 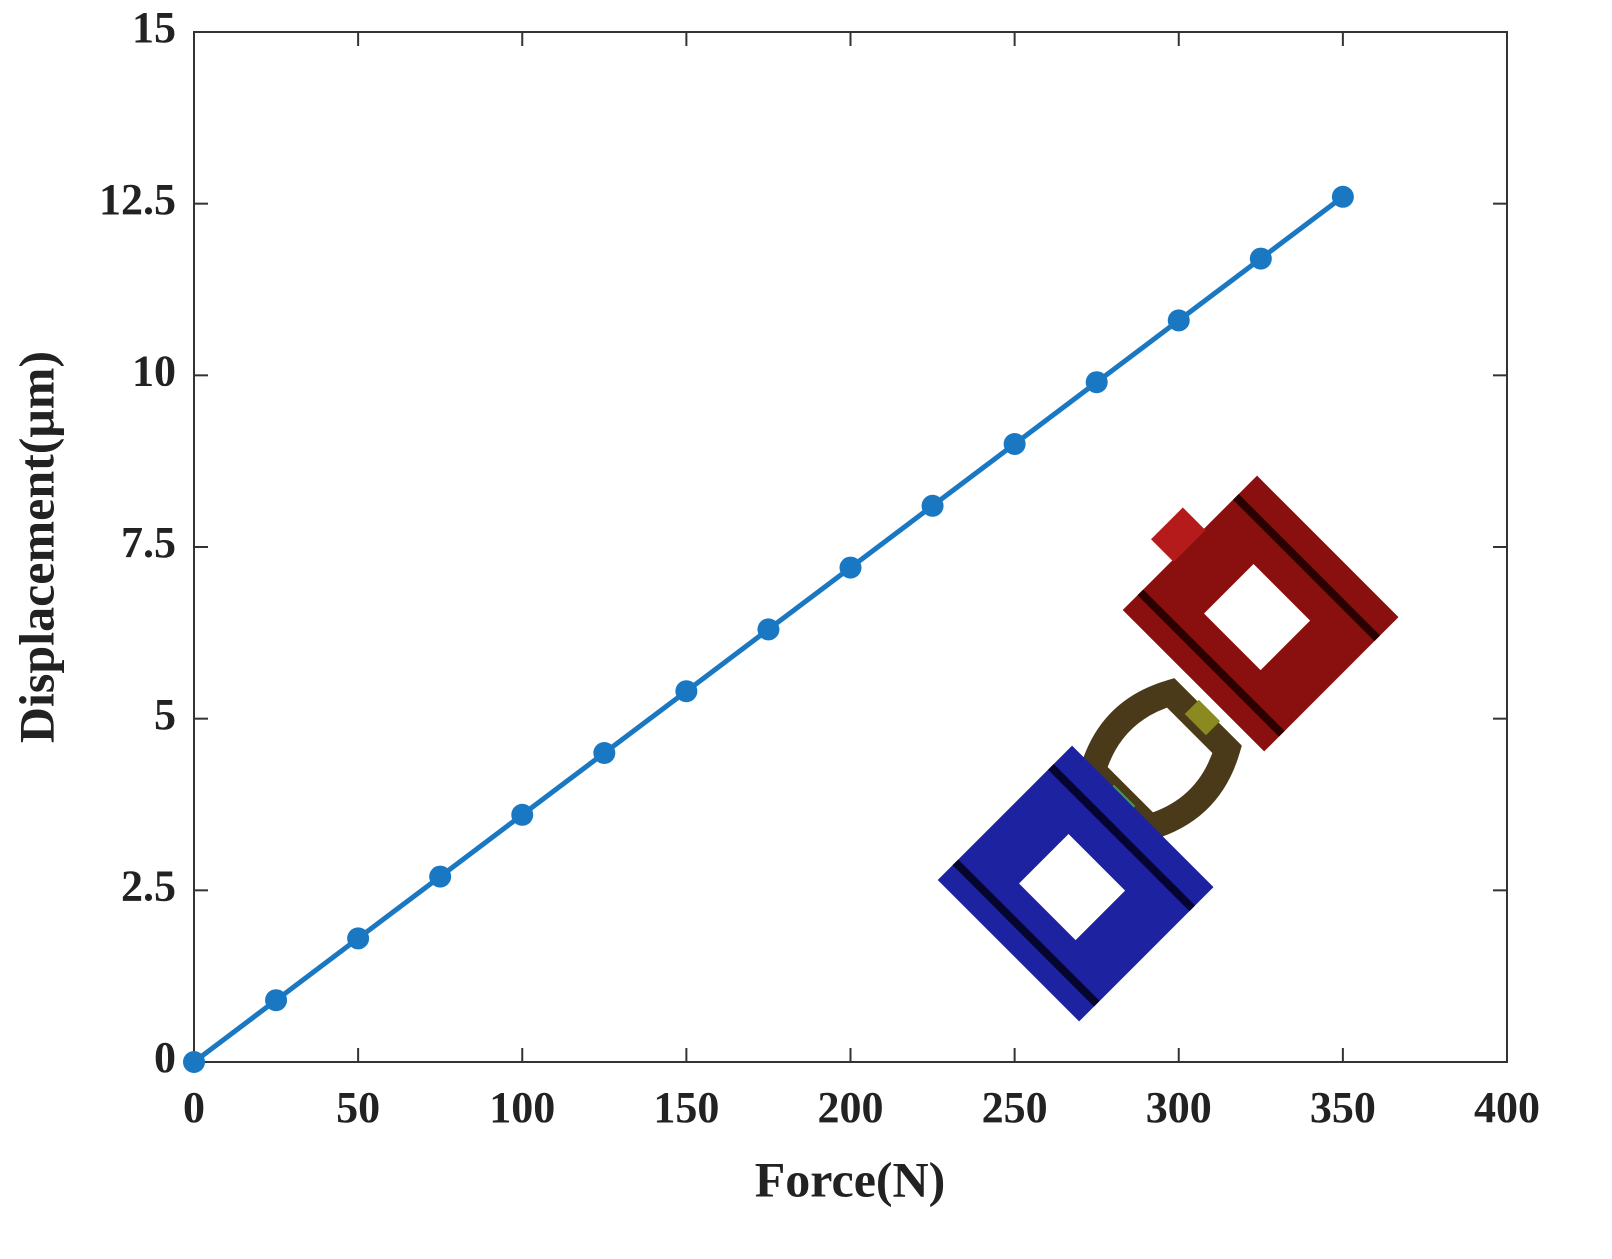 What do you see at coordinates (850, 1179) in the screenshot?
I see `x-axis-title: Force(N)` at bounding box center [850, 1179].